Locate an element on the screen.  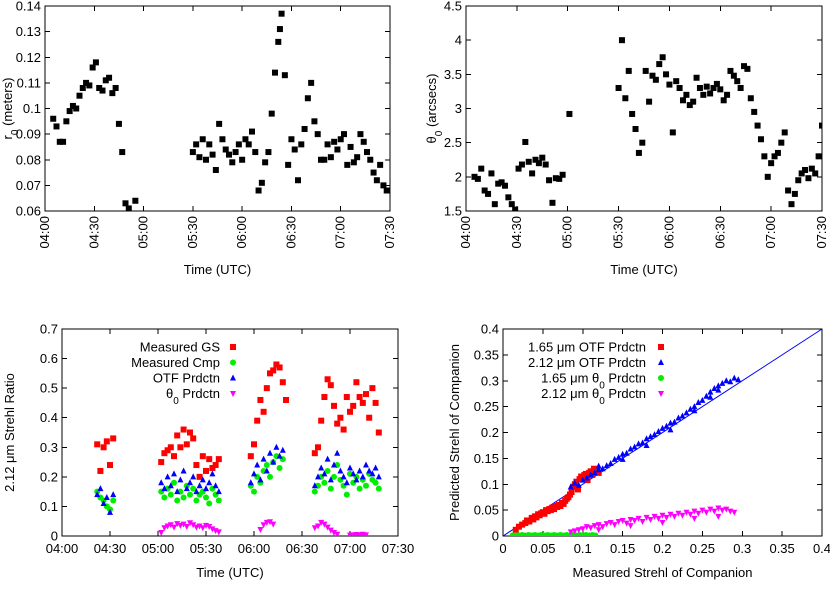
x-tick-label: 04:30 is located at coordinates (93, 232).